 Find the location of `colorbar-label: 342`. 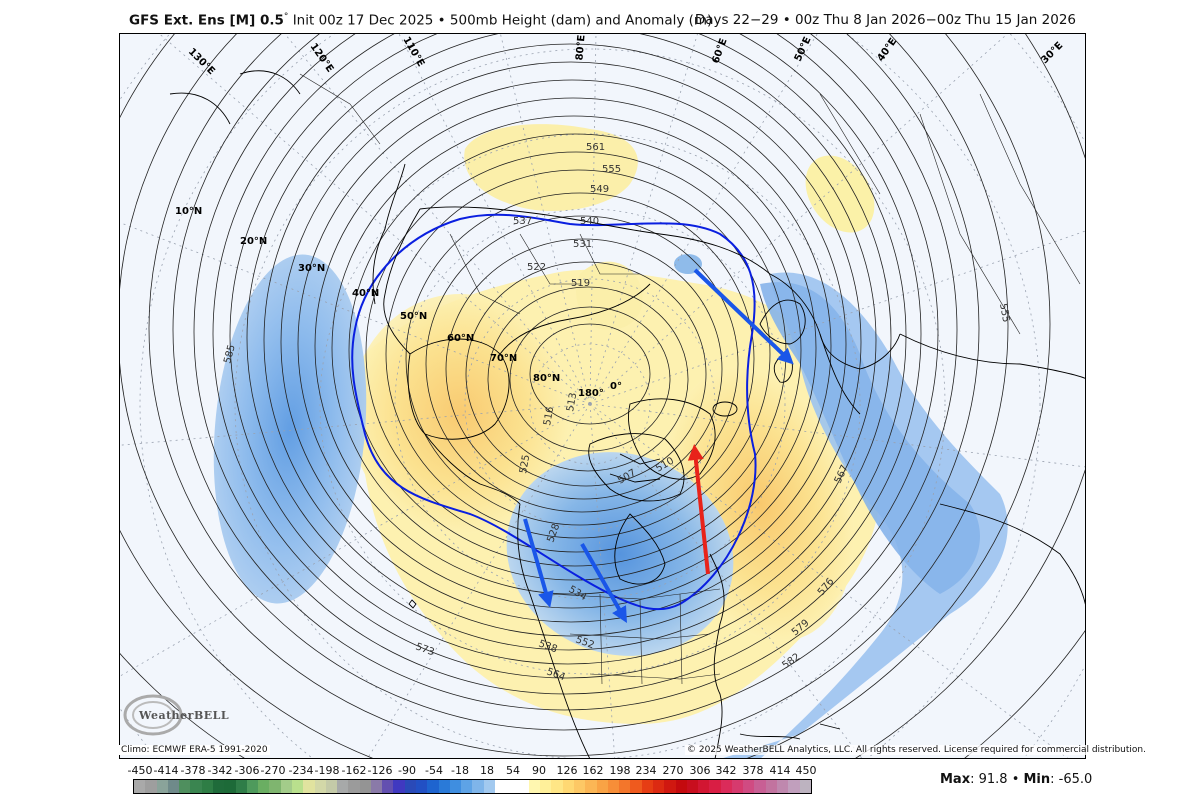

colorbar-label: 342 is located at coordinates (726, 770).